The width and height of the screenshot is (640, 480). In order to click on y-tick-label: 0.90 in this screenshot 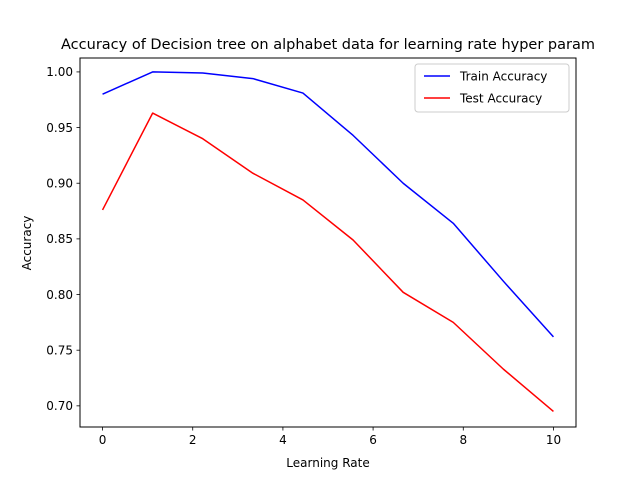, I will do `click(59, 184)`.